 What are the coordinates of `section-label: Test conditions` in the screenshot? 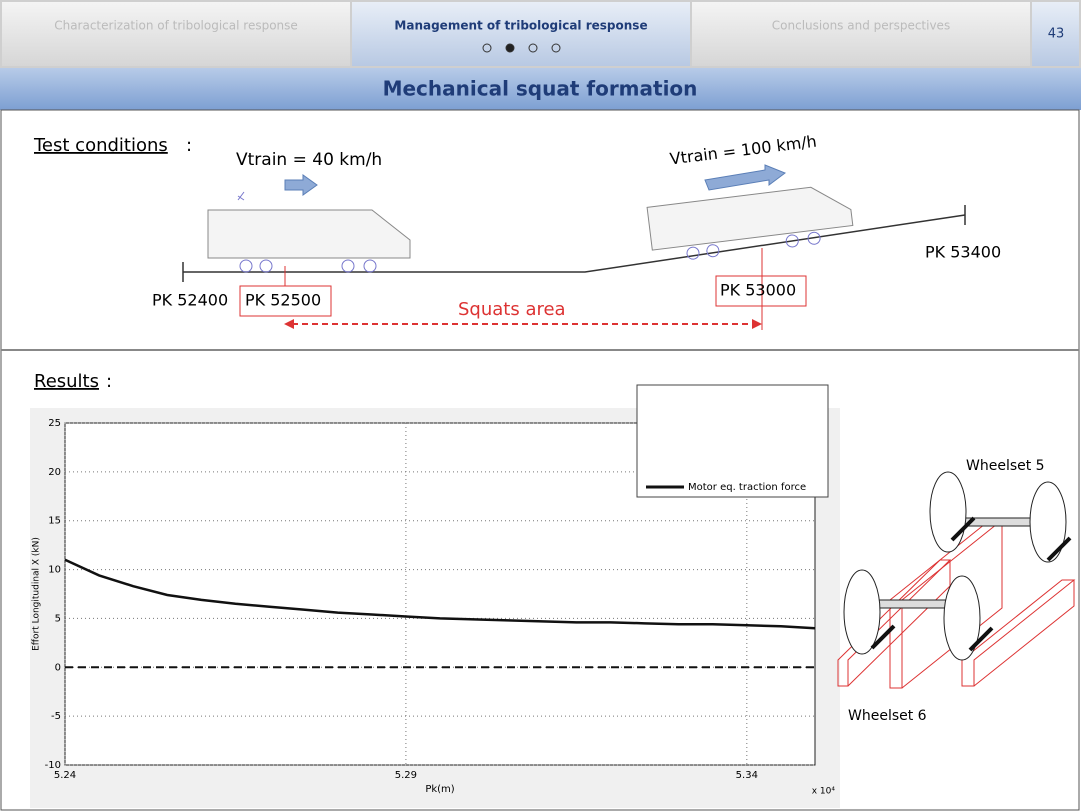 It's located at (100, 145).